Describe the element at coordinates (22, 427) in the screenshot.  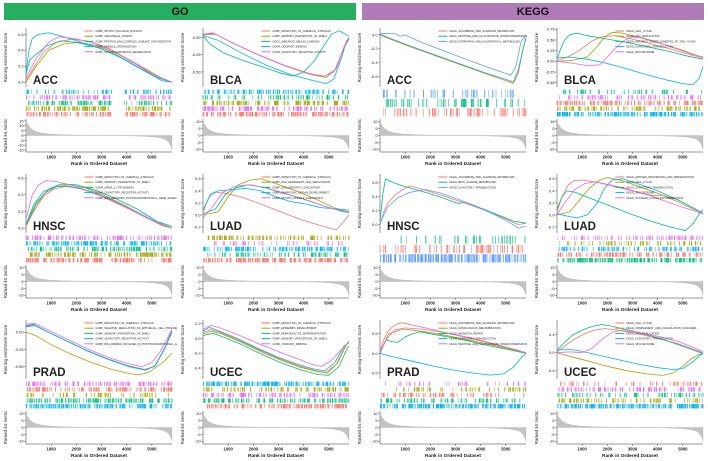
I see `metric-tick-label: 0` at that location.